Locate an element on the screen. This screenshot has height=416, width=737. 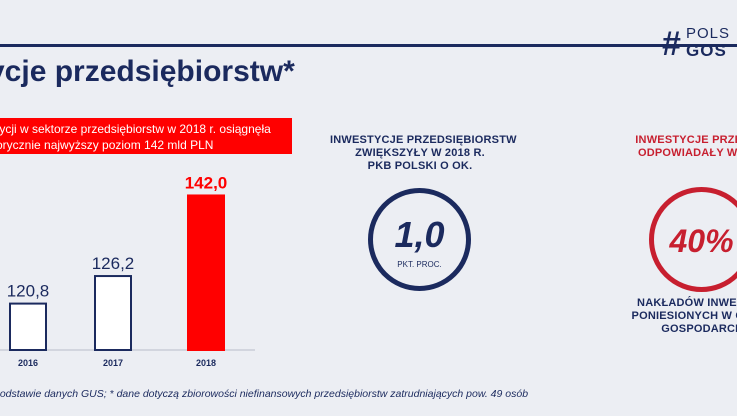
stat-right-bottom-2: PONIESIONYCH W CAŁEJ is located at coordinates (684, 316).